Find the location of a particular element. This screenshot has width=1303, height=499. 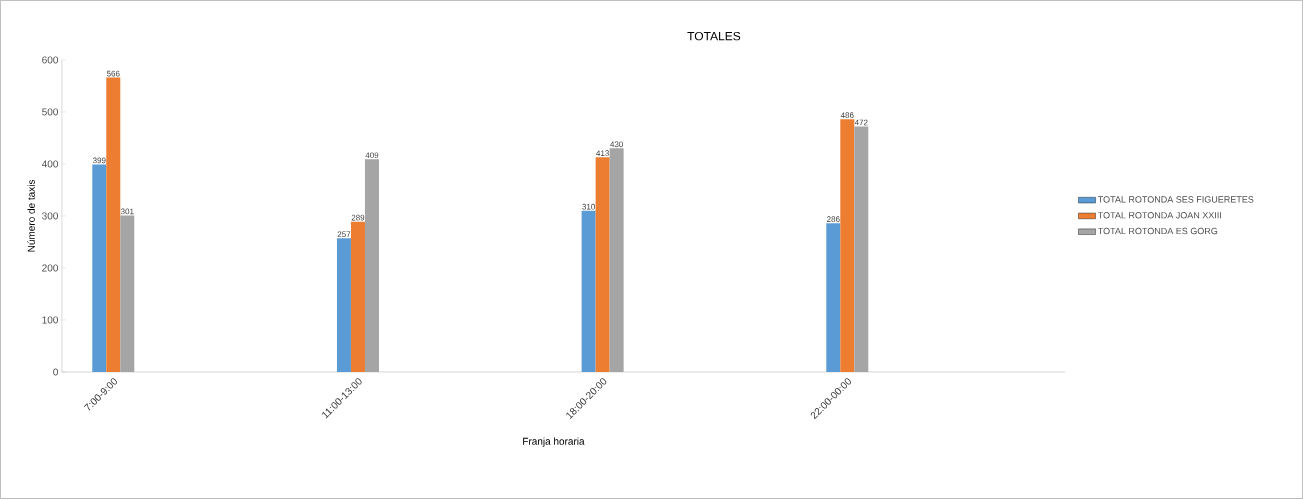

data-label: 289 is located at coordinates (358, 217).